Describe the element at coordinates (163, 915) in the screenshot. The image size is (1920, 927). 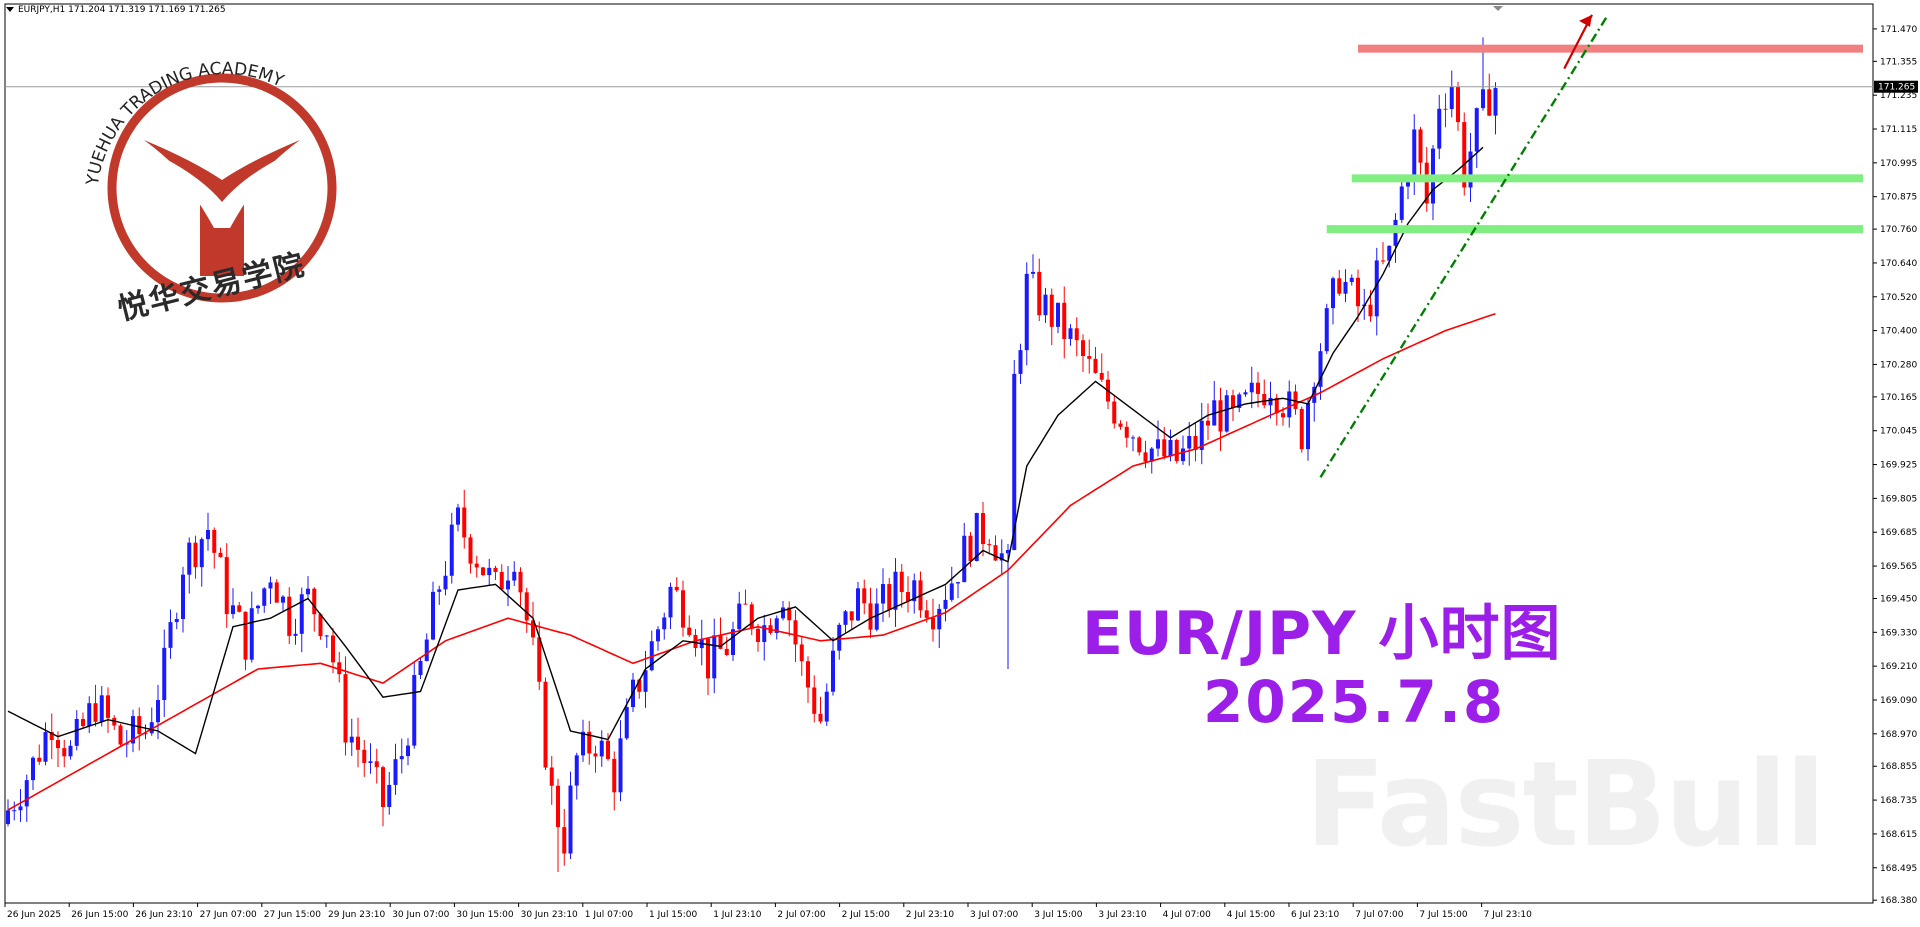
I see `x-tick-label: 26 Jun 23:10` at that location.